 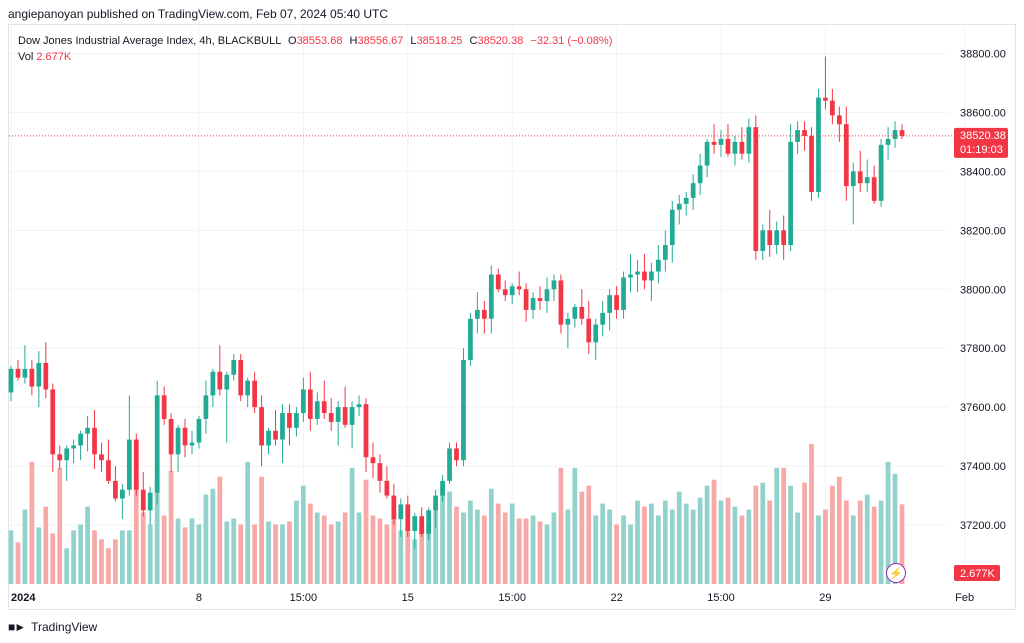 I want to click on lightning-icon: ⚡, so click(x=896, y=573).